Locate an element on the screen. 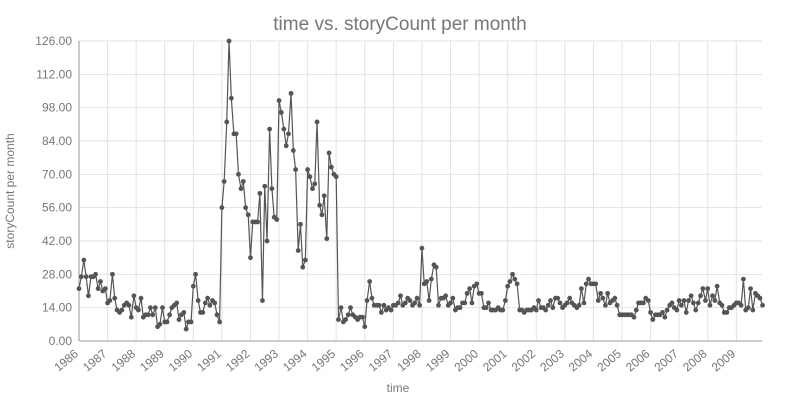 This screenshot has height=400, width=800. y-tick-label: 98.00 is located at coordinates (57, 108).